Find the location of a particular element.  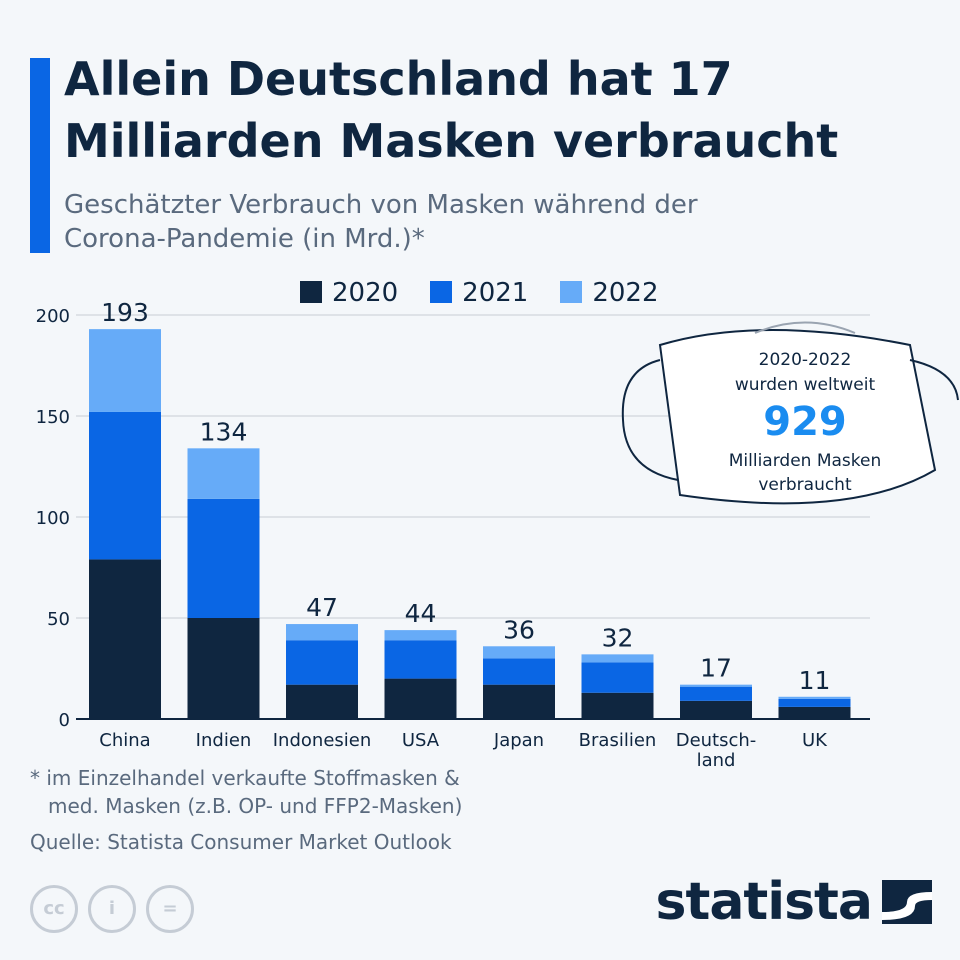

y-tick-label: 150 is located at coordinates (53, 417).